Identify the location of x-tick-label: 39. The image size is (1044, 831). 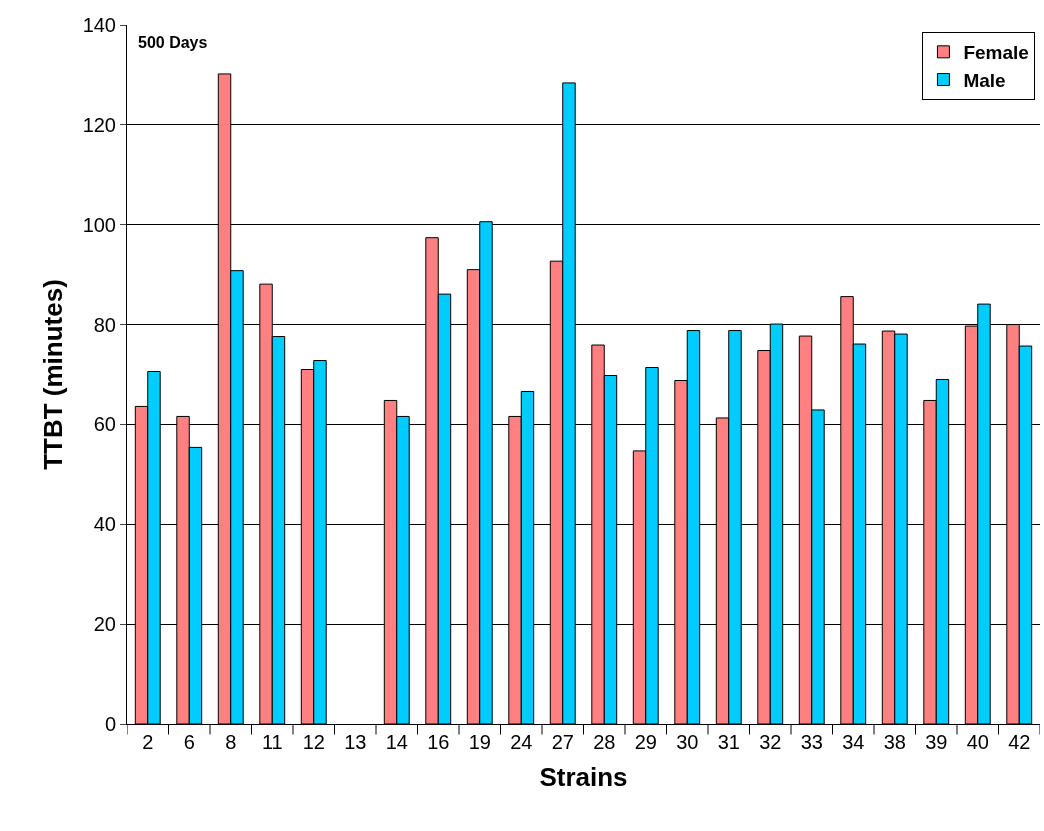
(936, 742).